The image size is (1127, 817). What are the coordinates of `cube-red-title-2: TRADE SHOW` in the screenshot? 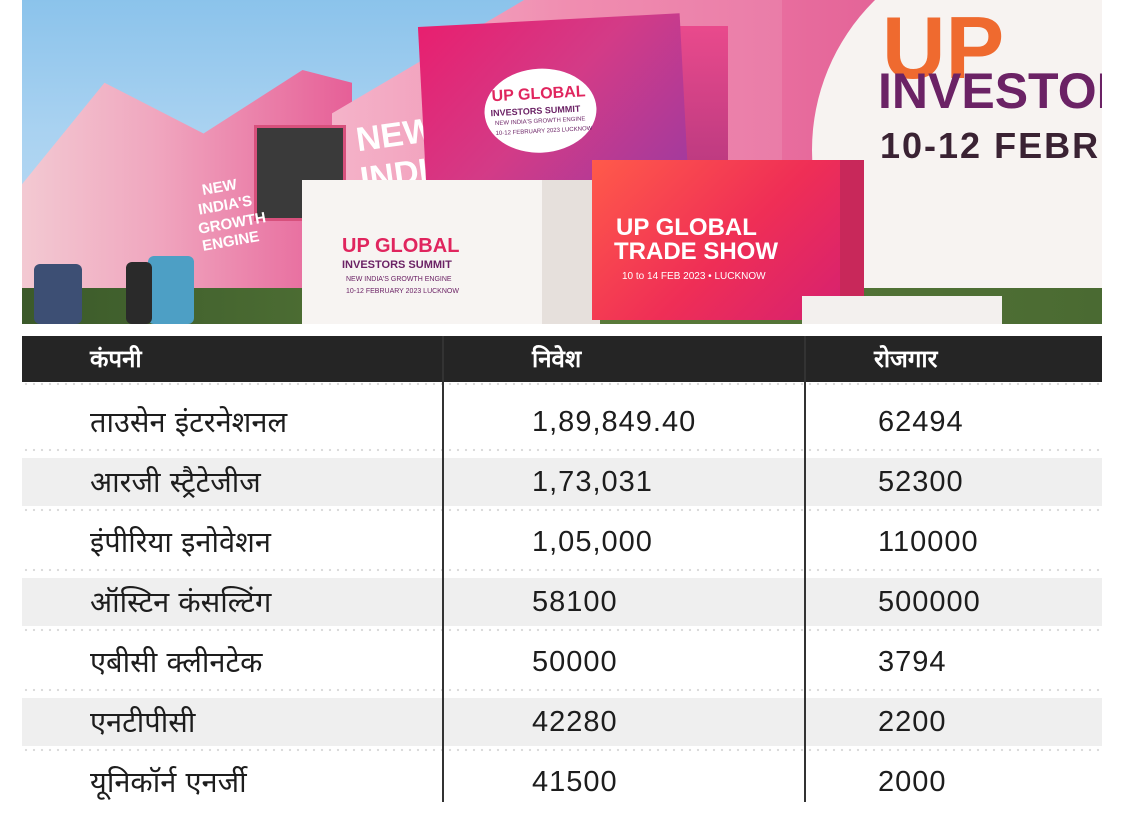 It's located at (696, 251).